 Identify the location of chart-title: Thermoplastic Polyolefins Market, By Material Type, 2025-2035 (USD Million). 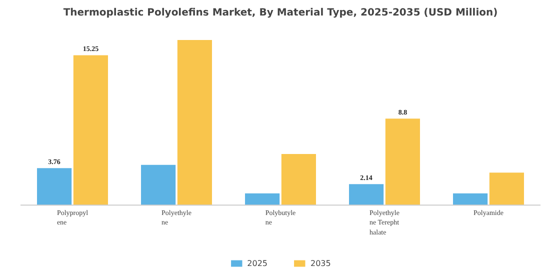
(280, 13).